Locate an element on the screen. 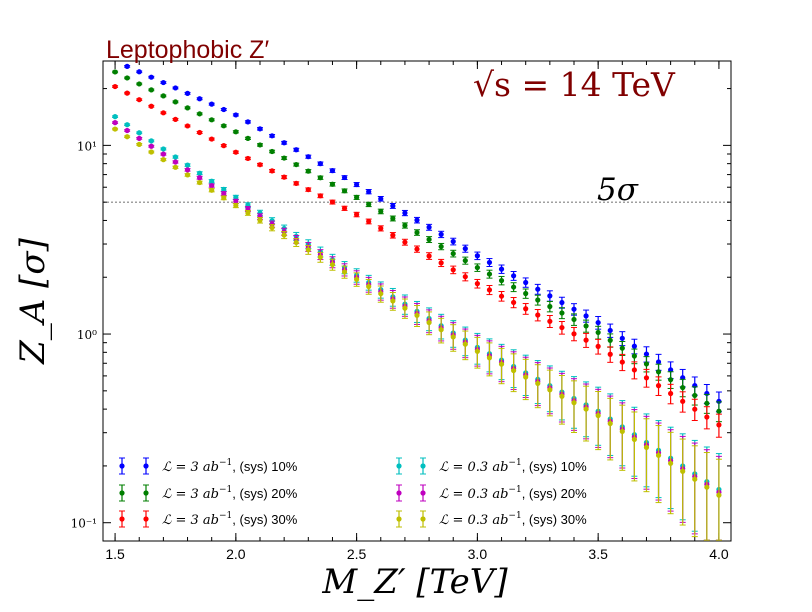 Image resolution: width=812 pixels, height=612 pixels. x-tick-label: 4.0 is located at coordinates (719, 554).